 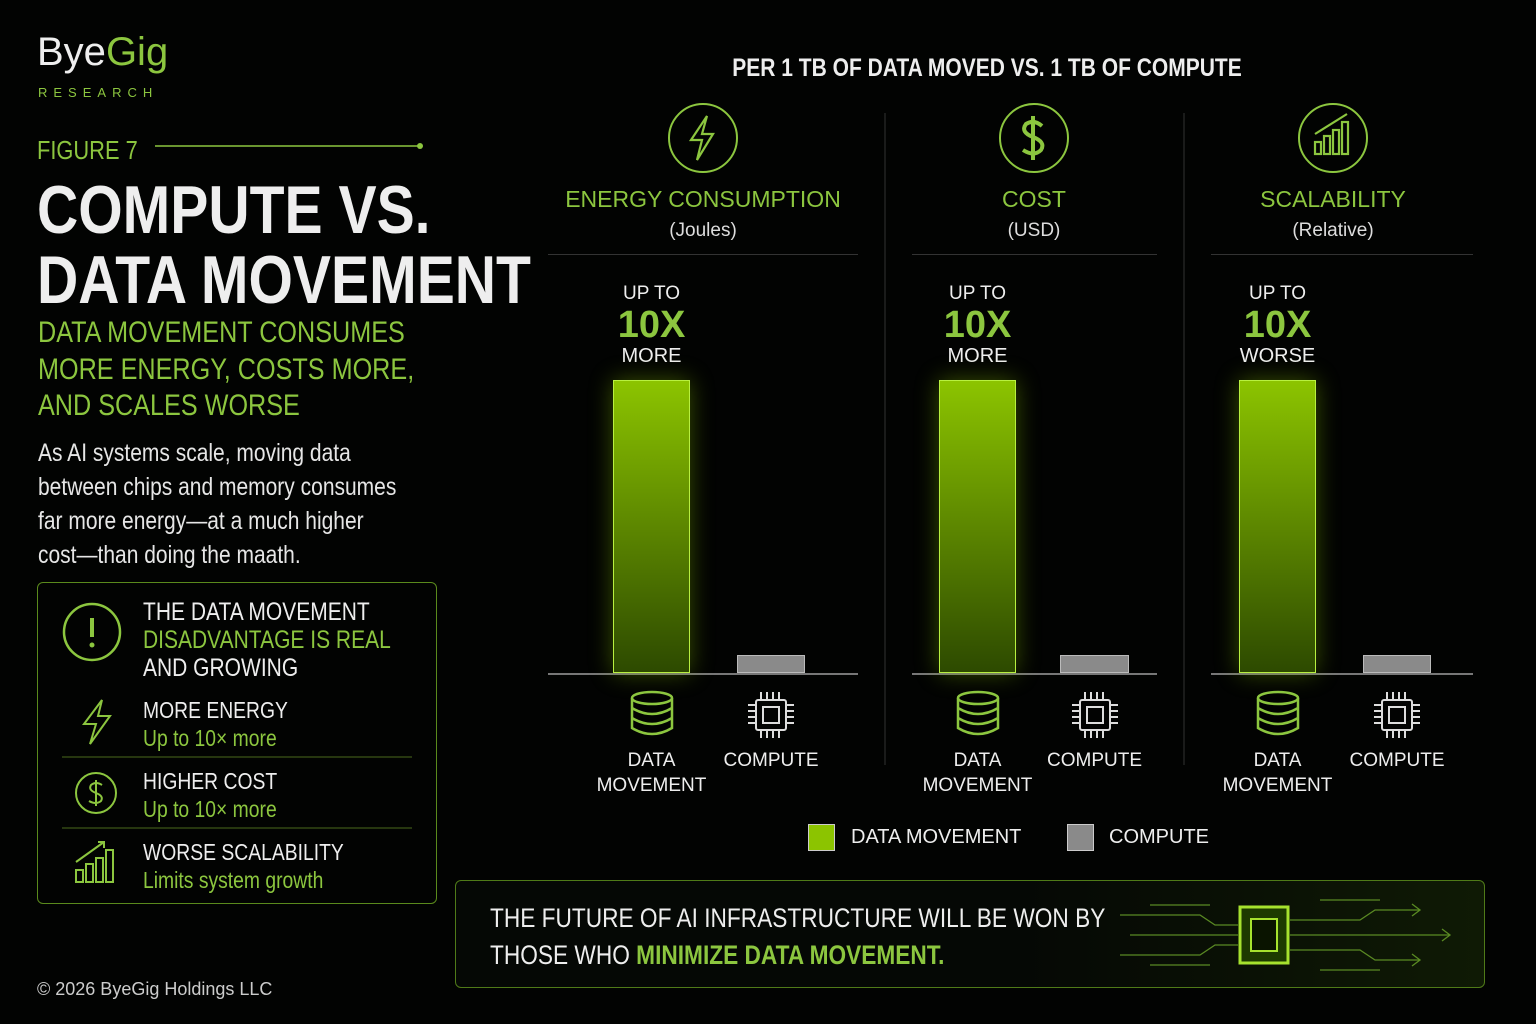 I want to click on brand: ByeGig, so click(x=102, y=52).